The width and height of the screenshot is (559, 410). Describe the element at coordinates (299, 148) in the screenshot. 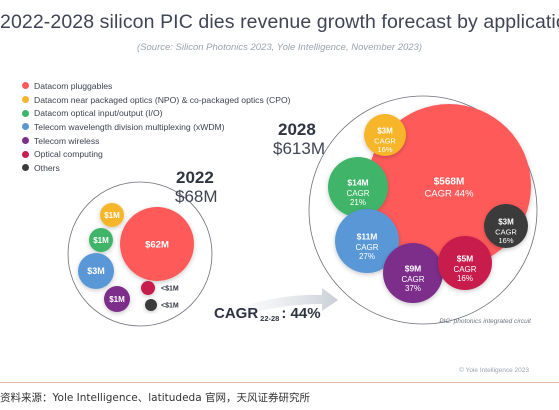

I see `total-2028-value: $613M` at that location.